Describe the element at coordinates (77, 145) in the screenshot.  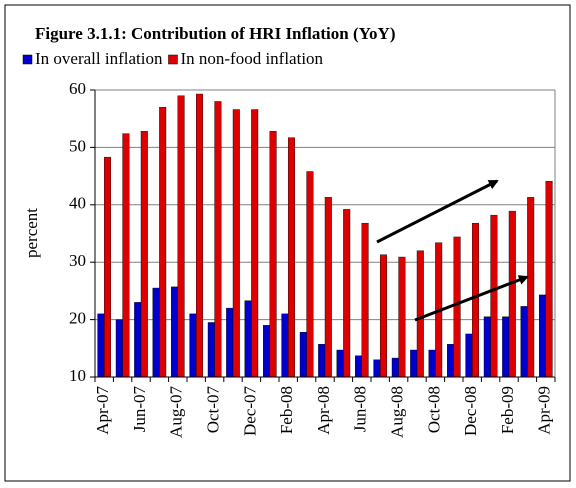
I see `y-tick-label: 50` at that location.